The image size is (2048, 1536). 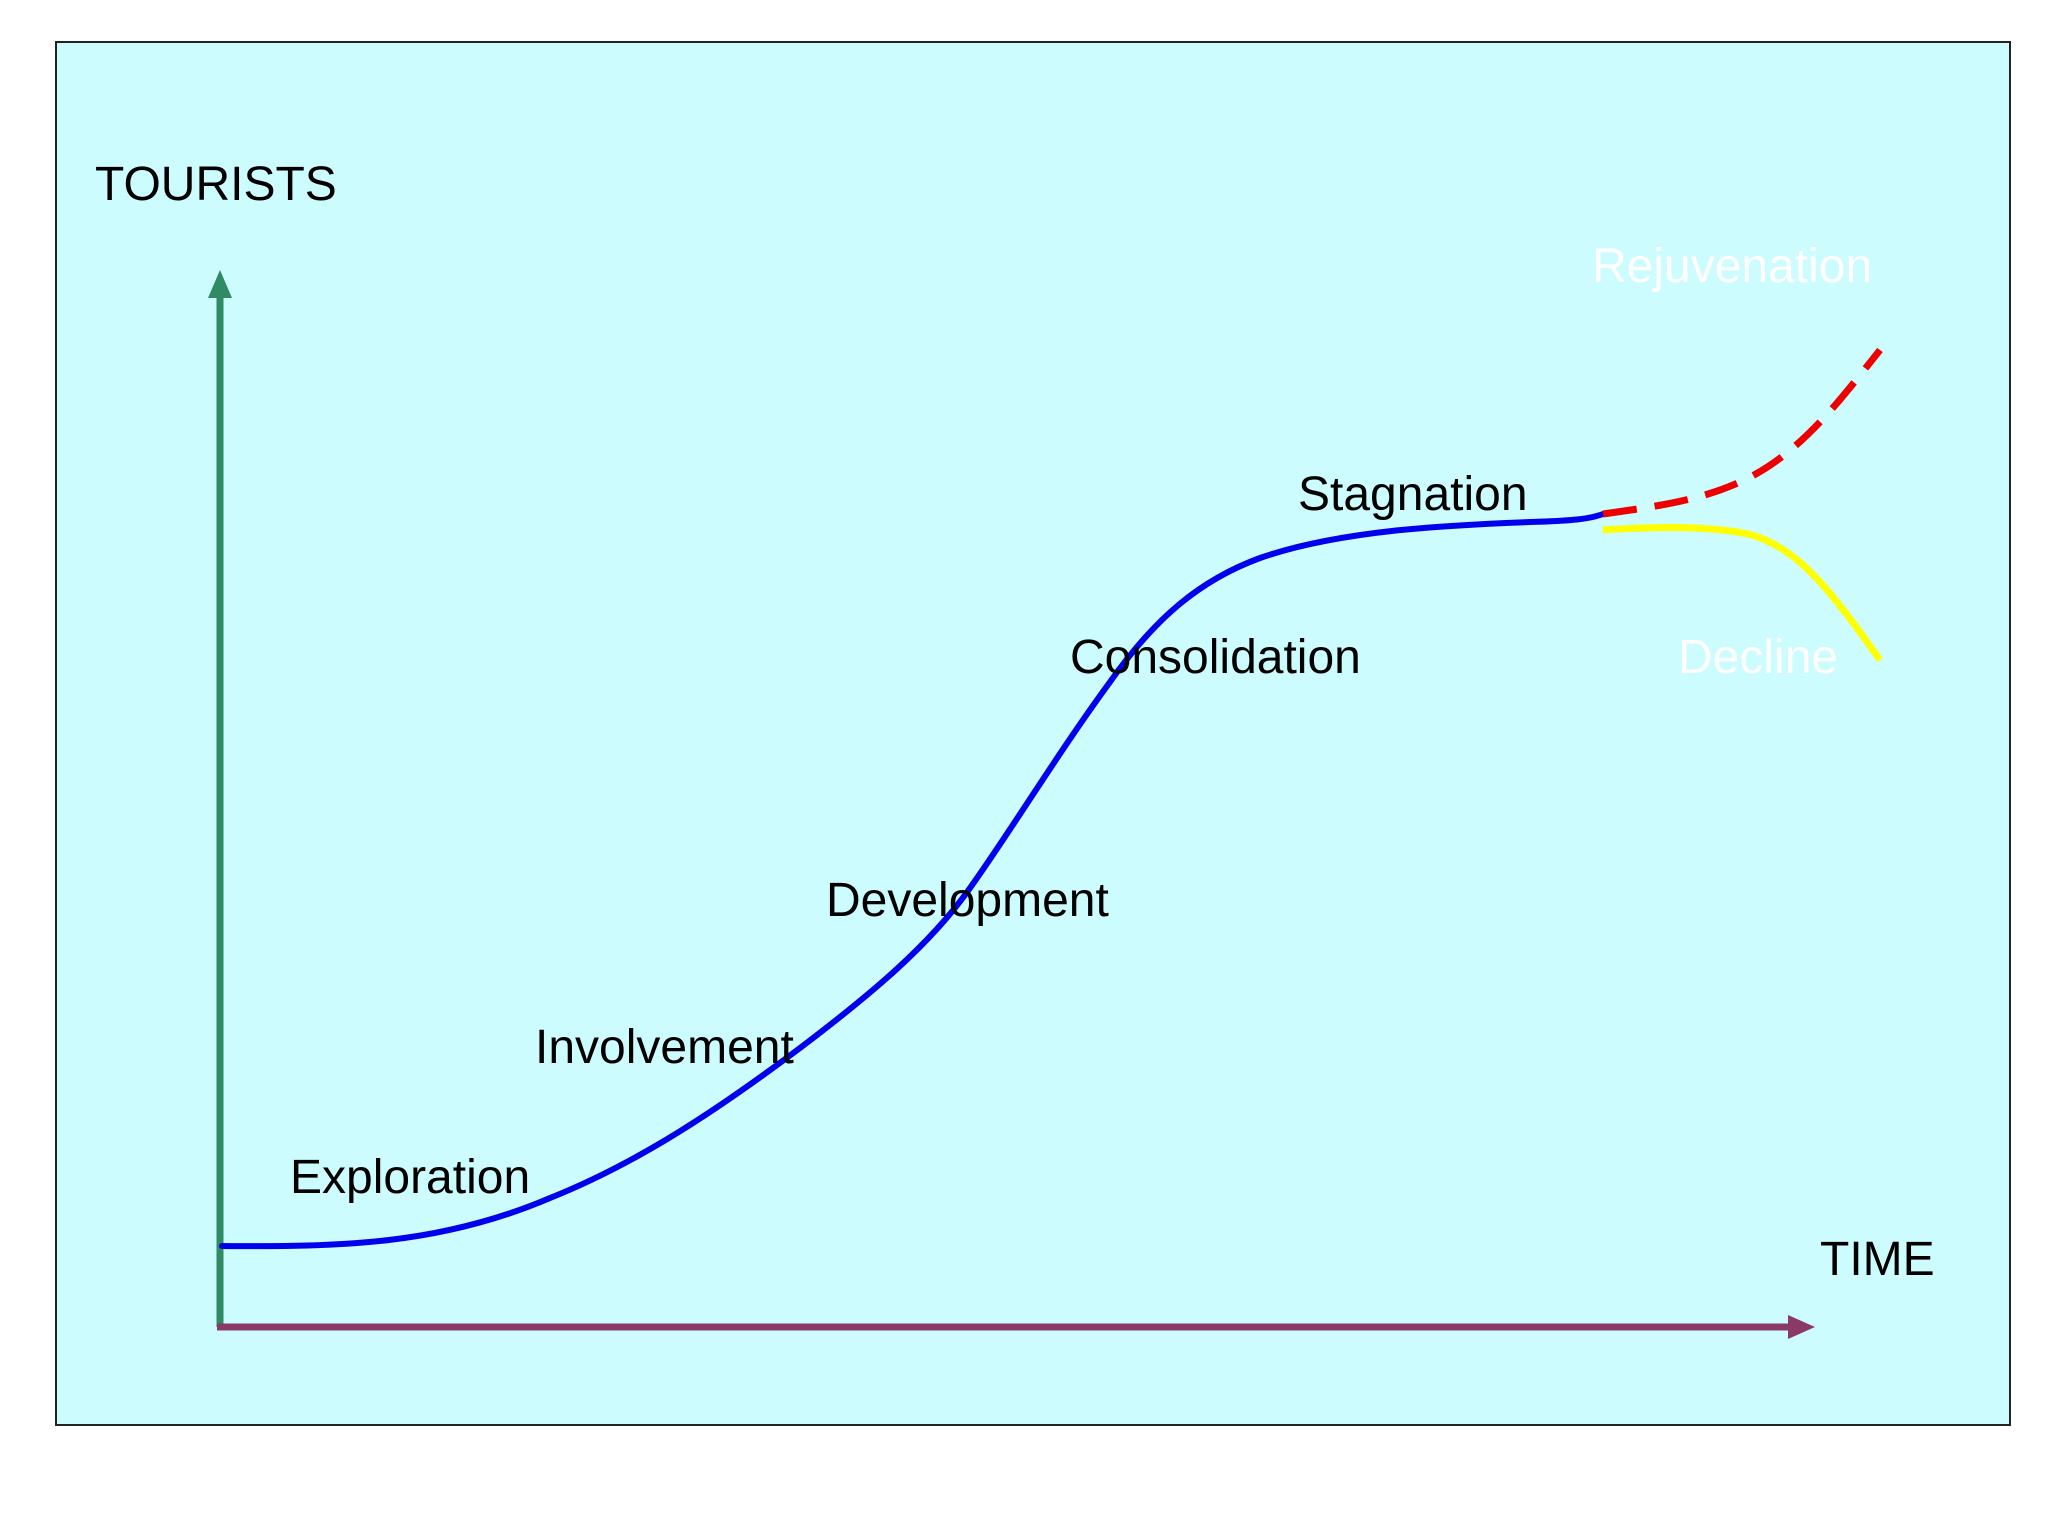 I want to click on y-axis-label: TOURISTS, so click(x=216, y=184).